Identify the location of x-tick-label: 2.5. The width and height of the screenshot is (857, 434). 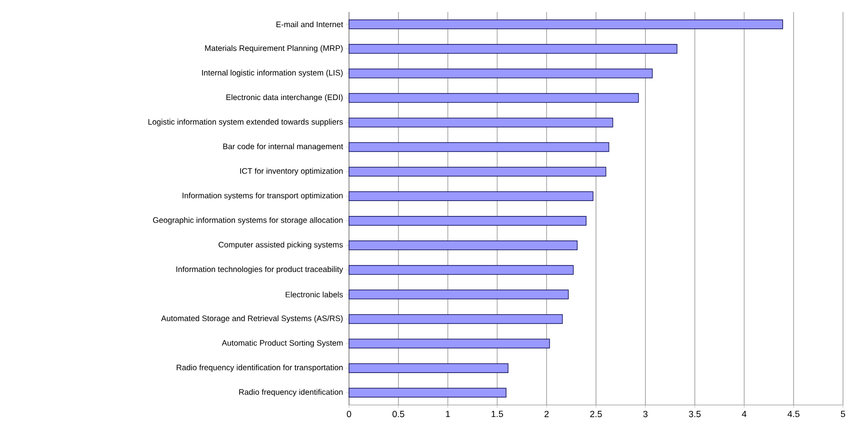
(596, 414).